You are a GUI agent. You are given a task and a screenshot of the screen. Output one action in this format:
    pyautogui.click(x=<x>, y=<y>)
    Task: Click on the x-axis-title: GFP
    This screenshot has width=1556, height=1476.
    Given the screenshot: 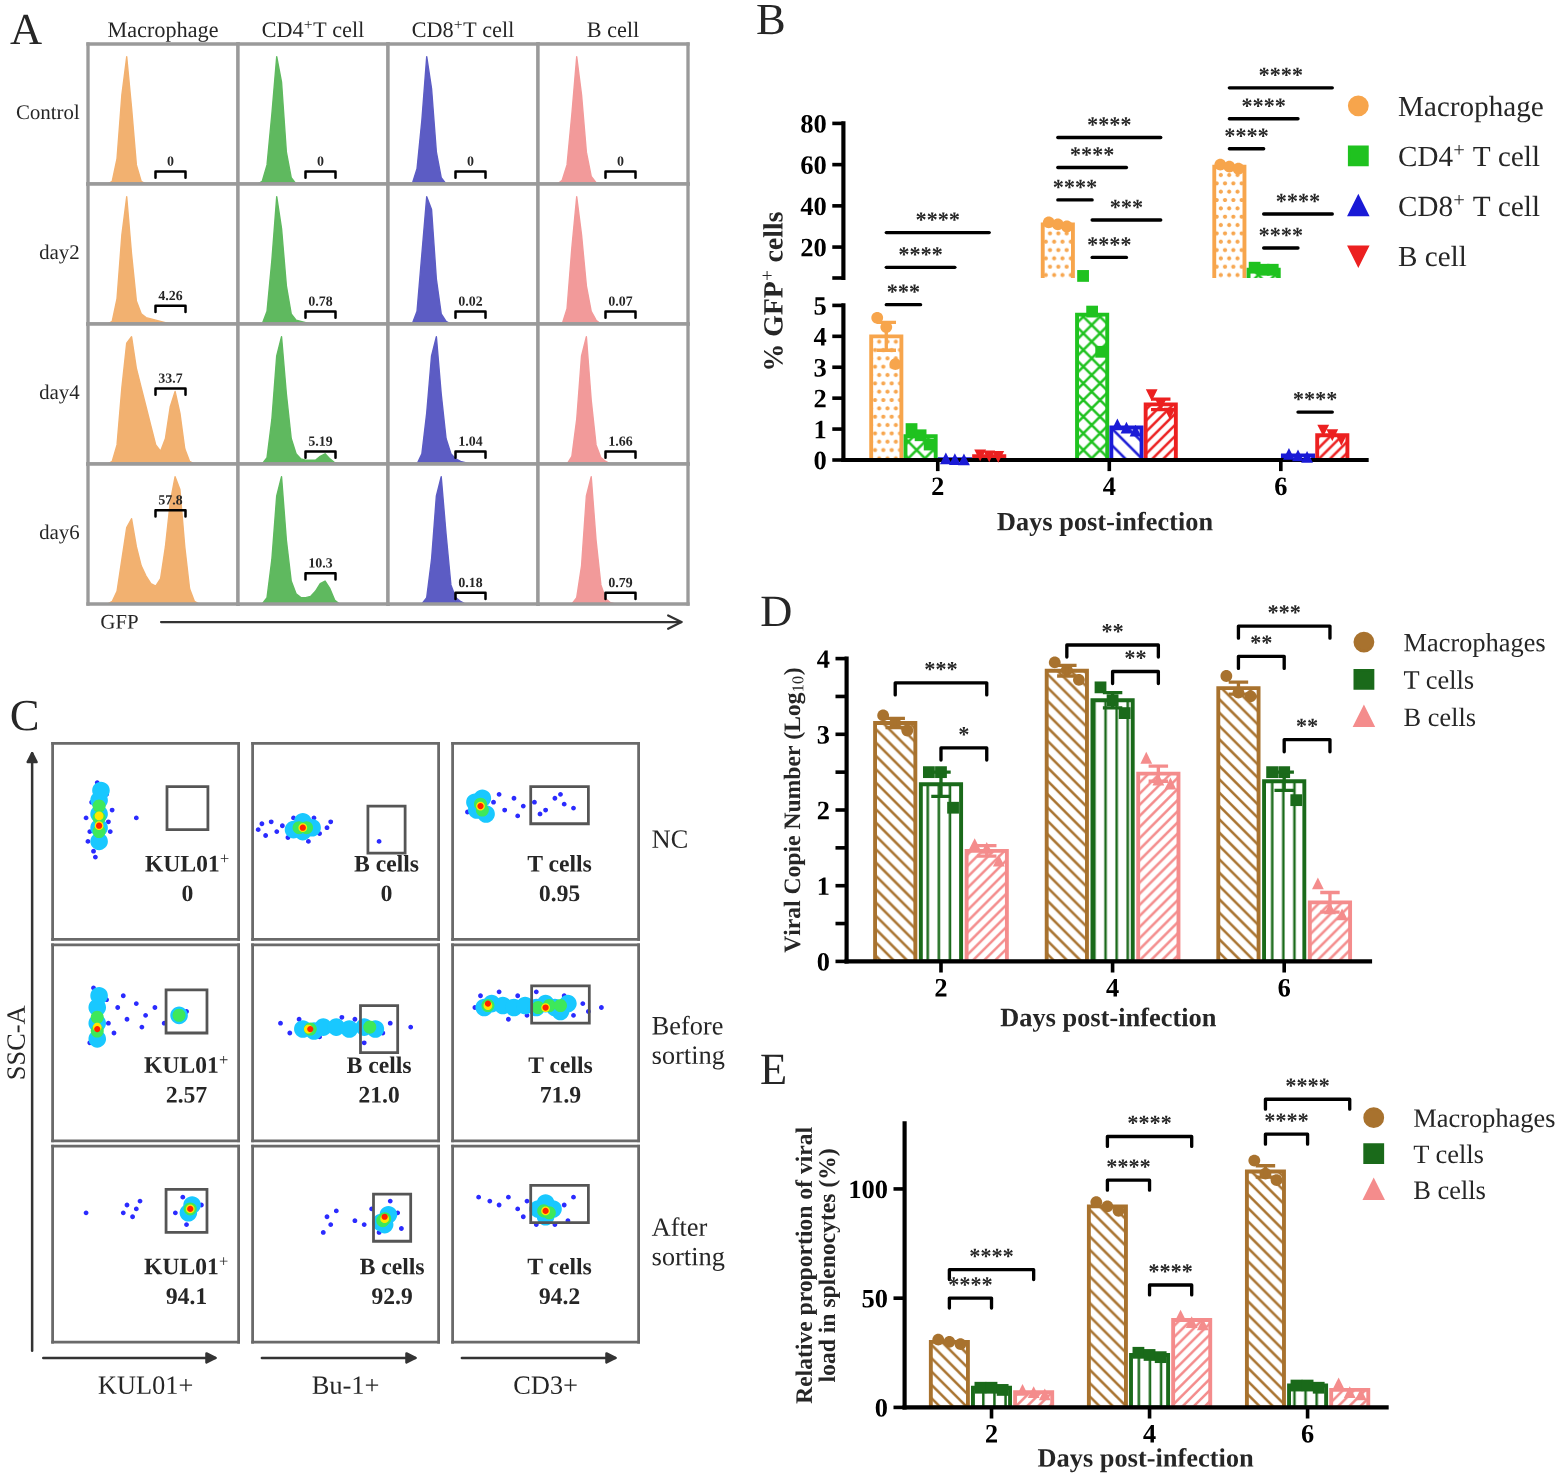 What is the action you would take?
    pyautogui.click(x=119, y=621)
    